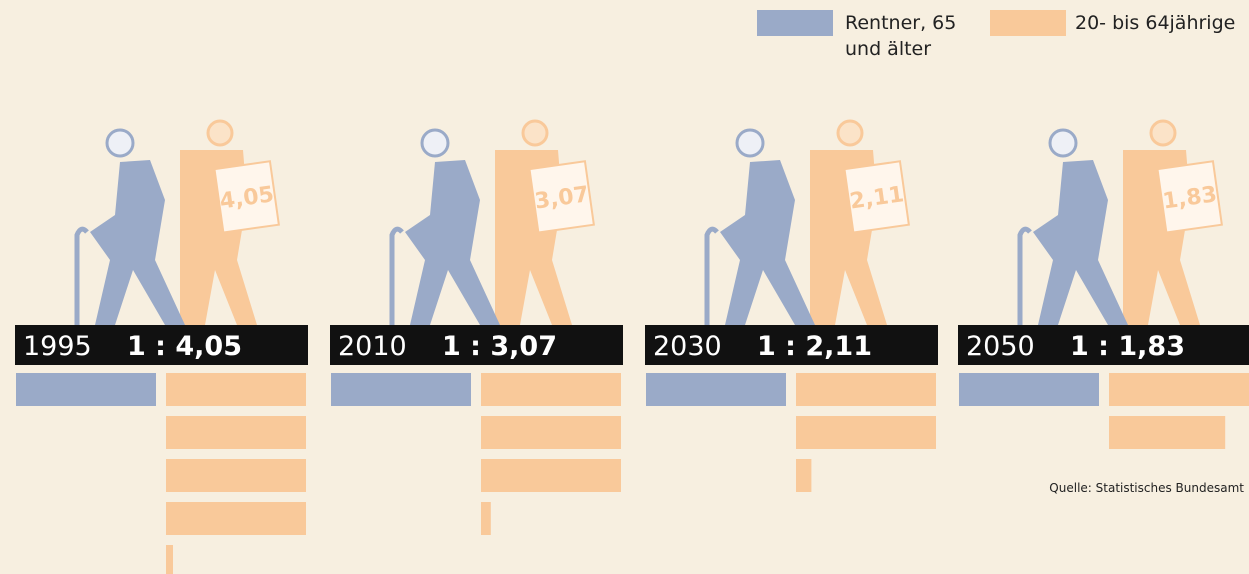 The width and height of the screenshot is (1249, 574). What do you see at coordinates (184, 346) in the screenshot?
I see `ratio: 1 : 4,05` at bounding box center [184, 346].